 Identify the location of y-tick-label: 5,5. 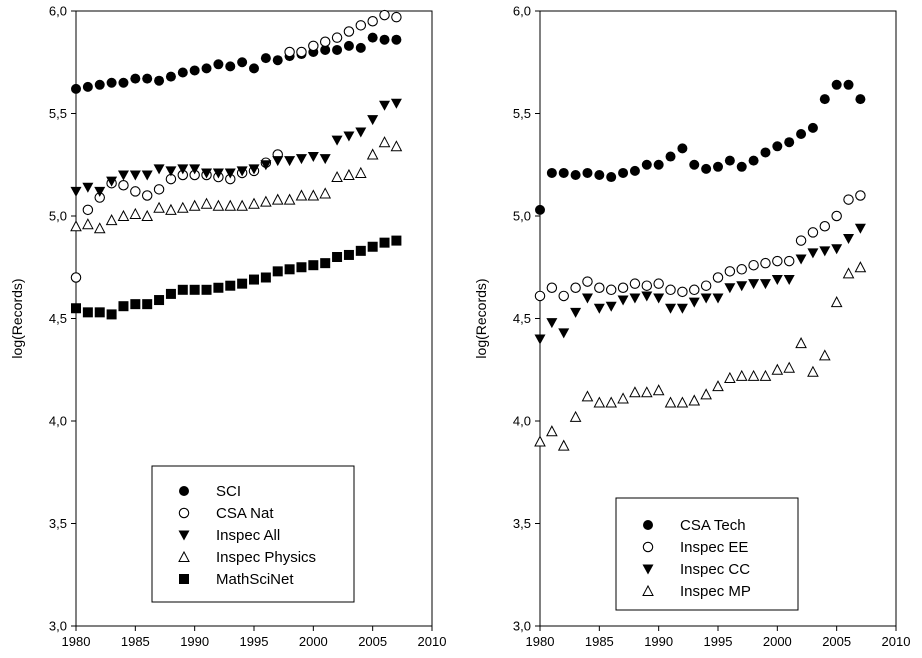
(58, 113).